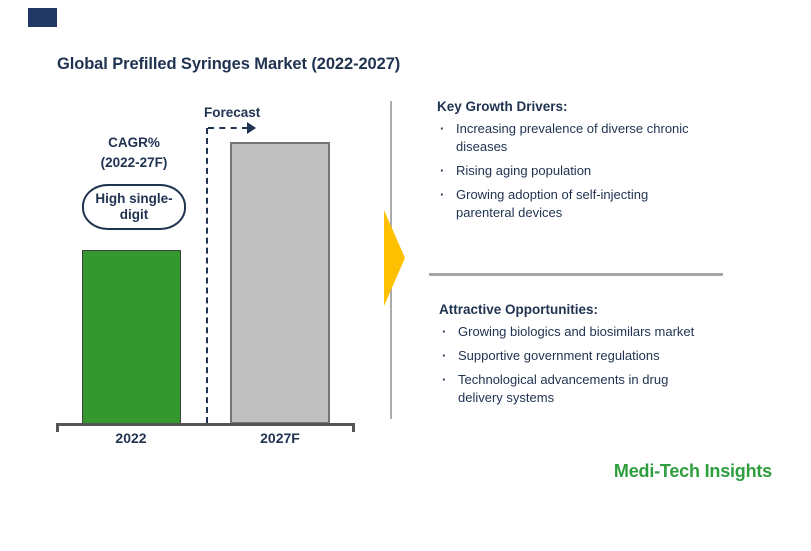 The width and height of the screenshot is (811, 551). I want to click on list-item: · Rising aging population, so click(564, 171).